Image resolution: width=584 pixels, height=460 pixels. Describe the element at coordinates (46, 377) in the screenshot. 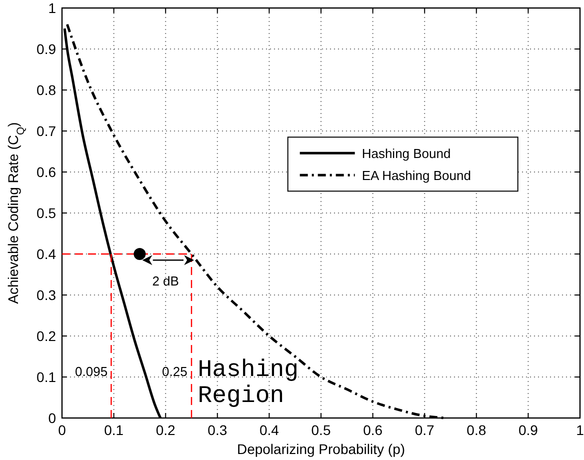

I see `y-tick-label: 0.1` at that location.